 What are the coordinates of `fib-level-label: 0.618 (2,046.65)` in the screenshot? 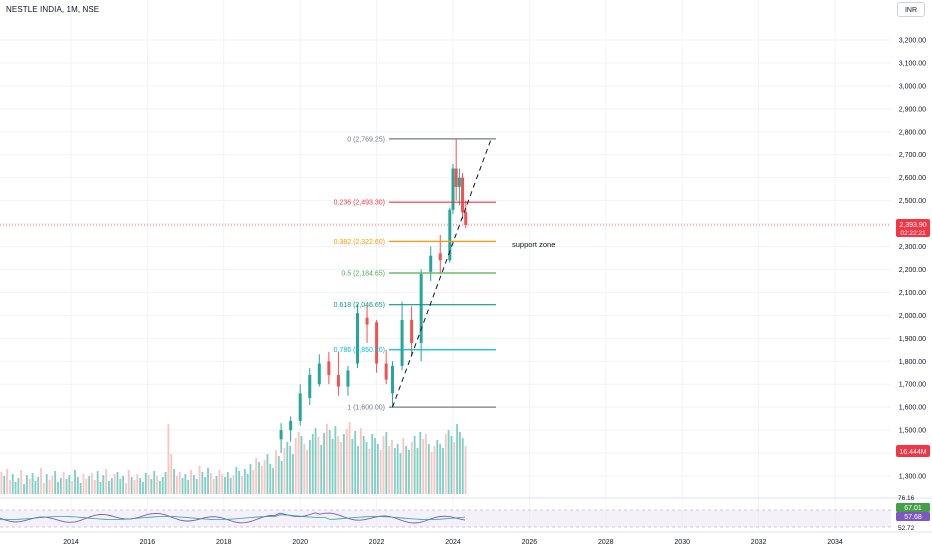 It's located at (359, 305).